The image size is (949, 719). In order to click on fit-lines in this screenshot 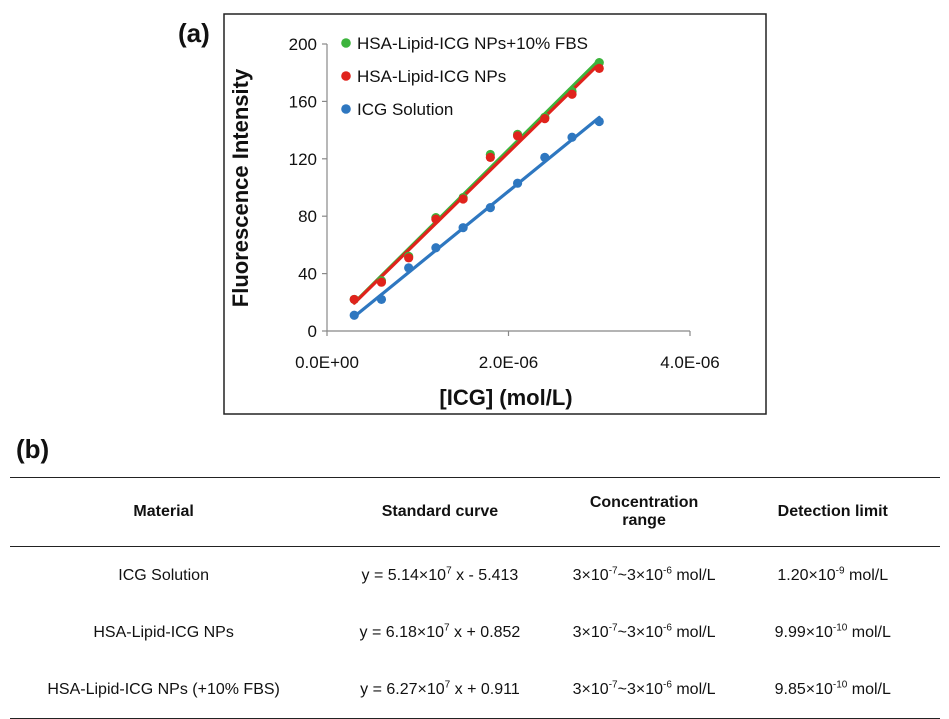, I will do `click(476, 188)`.